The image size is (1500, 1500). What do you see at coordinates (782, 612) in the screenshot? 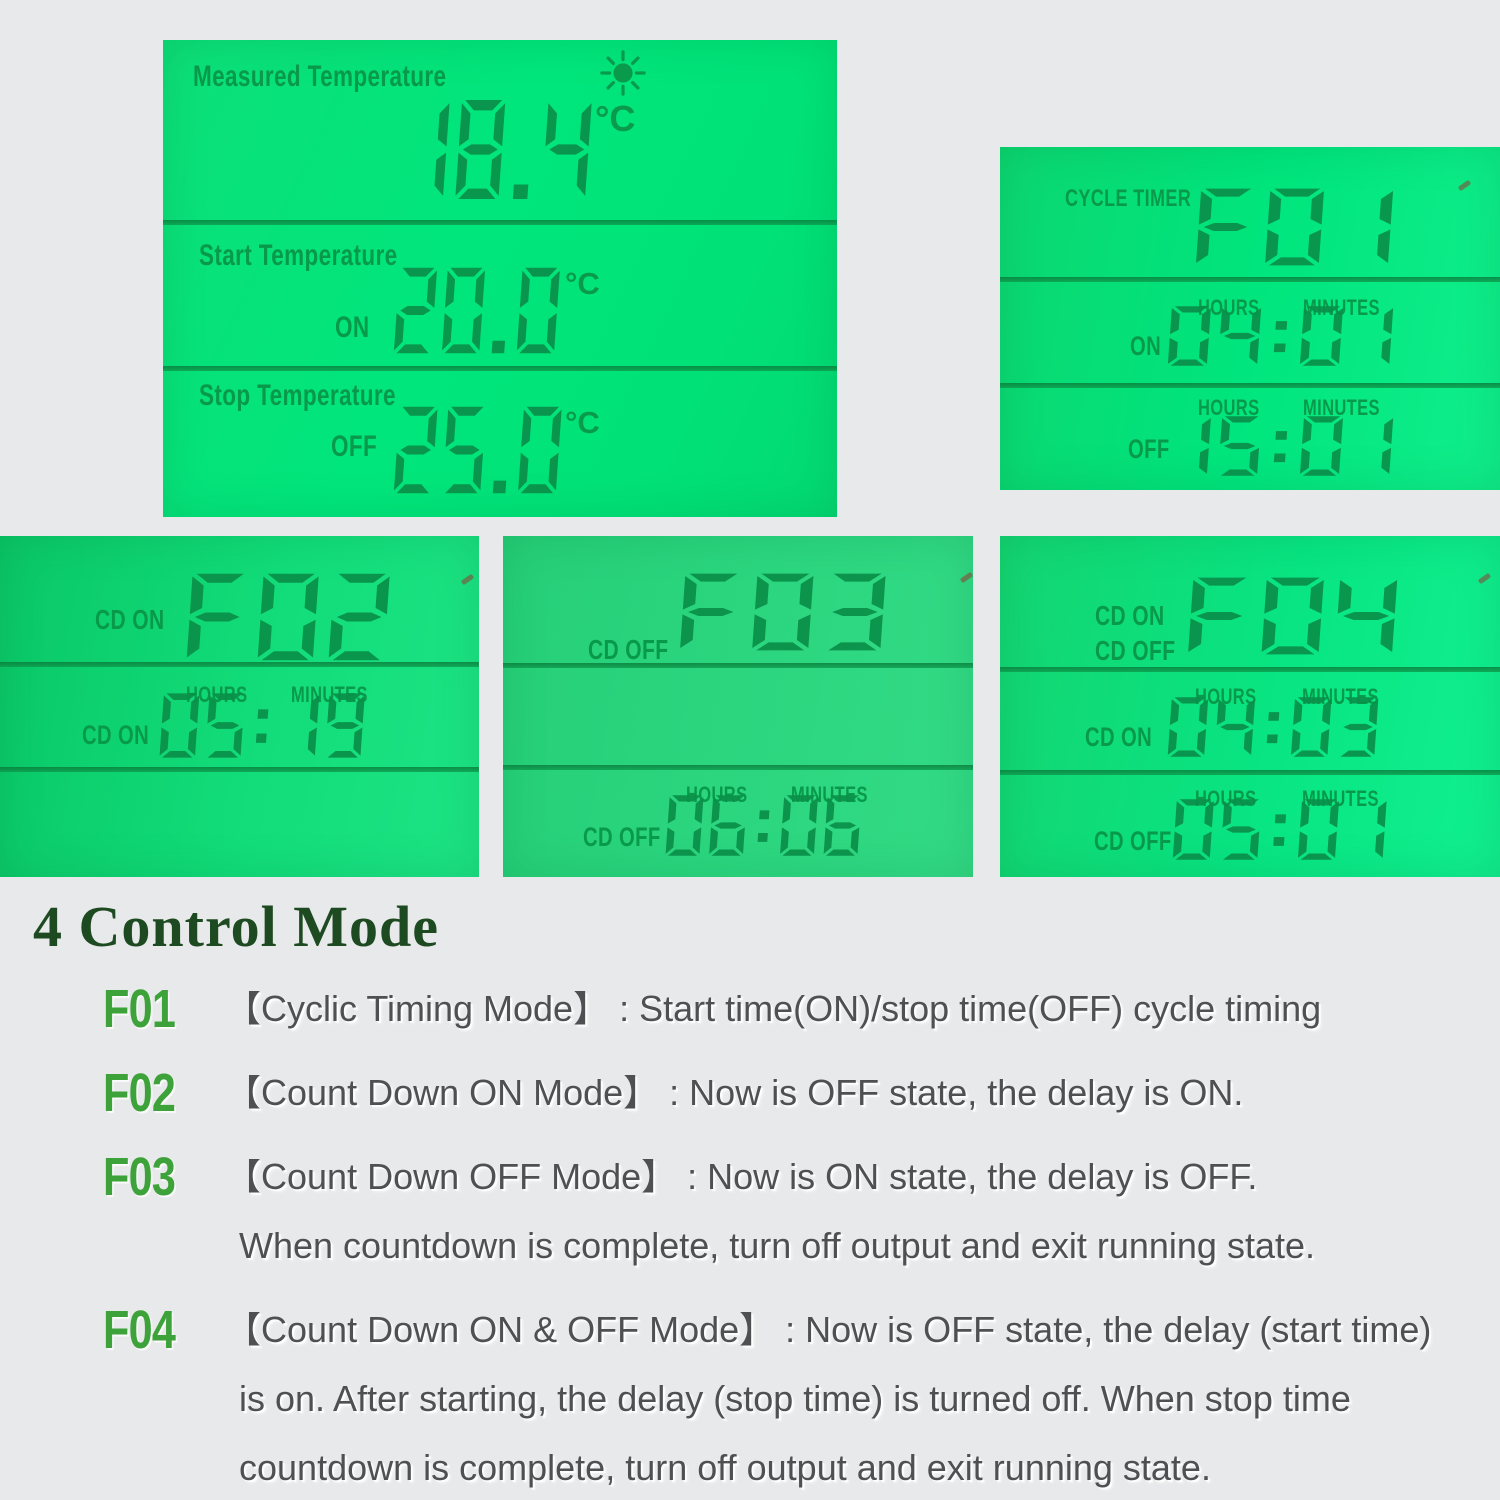
I see `mode-code-f03` at bounding box center [782, 612].